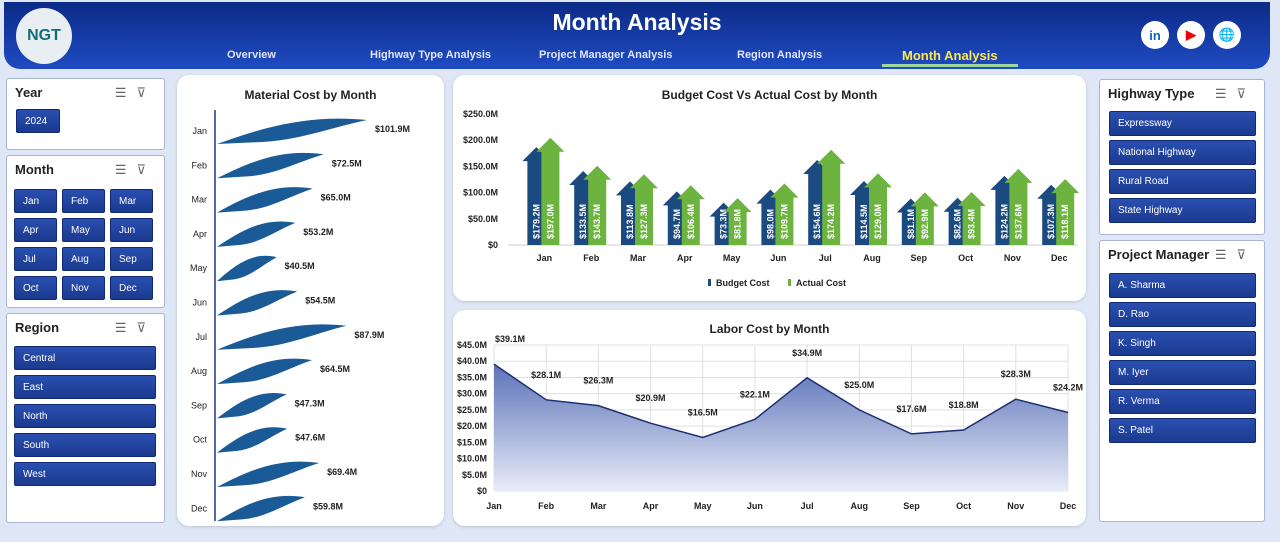  Describe the element at coordinates (38, 121) in the screenshot. I see `year-2024-button: 2024` at that location.